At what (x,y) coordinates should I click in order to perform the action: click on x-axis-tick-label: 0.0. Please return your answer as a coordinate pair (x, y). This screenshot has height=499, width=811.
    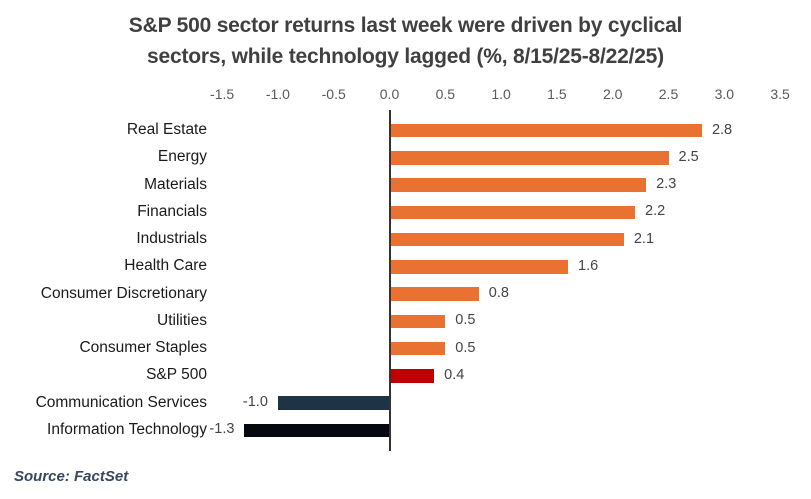
    Looking at the image, I should click on (389, 94).